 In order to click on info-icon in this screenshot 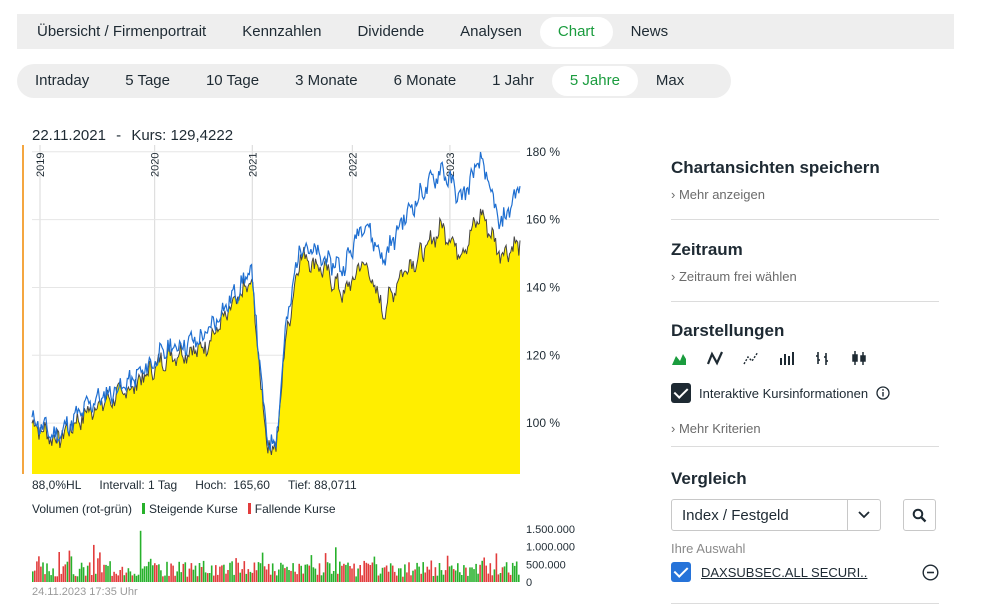, I will do `click(883, 393)`.